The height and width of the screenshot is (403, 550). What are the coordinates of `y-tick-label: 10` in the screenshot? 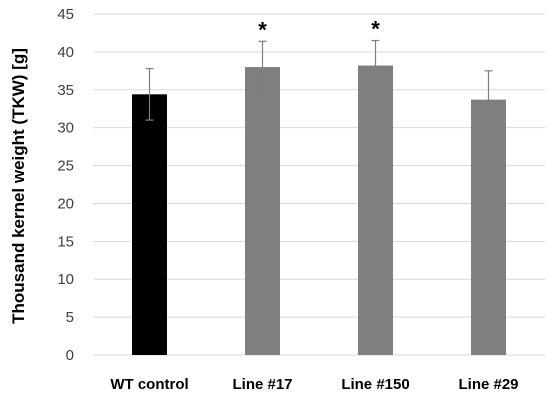 It's located at (65, 279).